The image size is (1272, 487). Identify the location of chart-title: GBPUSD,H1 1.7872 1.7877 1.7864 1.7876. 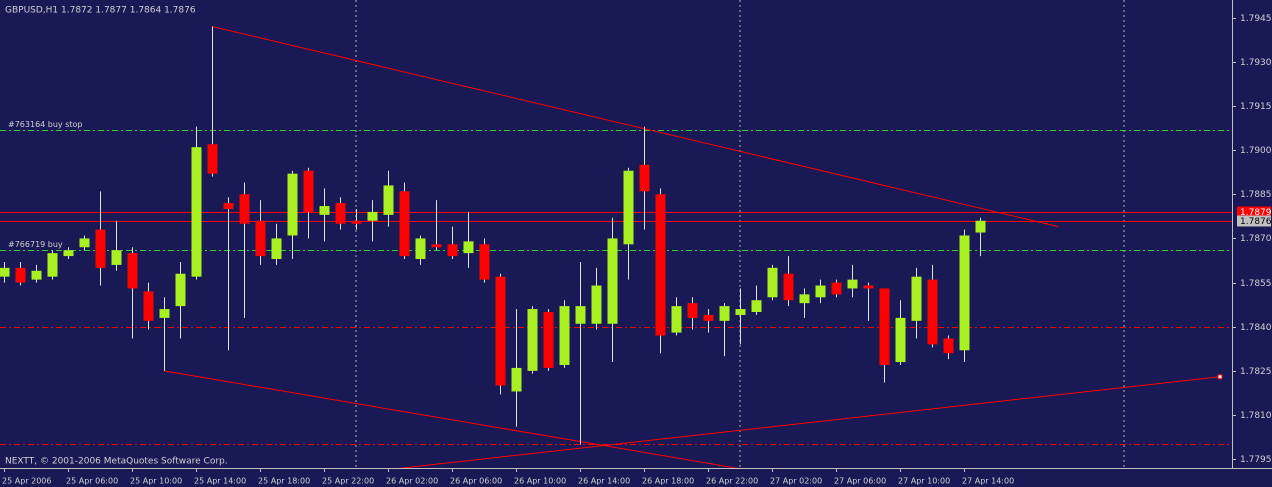
(100, 11).